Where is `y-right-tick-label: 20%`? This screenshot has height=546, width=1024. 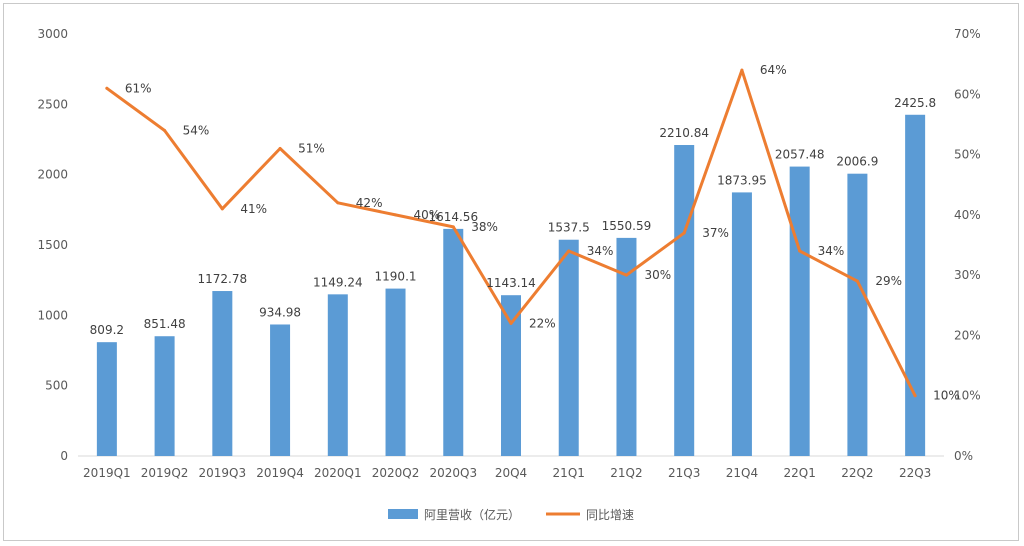 y-right-tick-label: 20% is located at coordinates (967, 335).